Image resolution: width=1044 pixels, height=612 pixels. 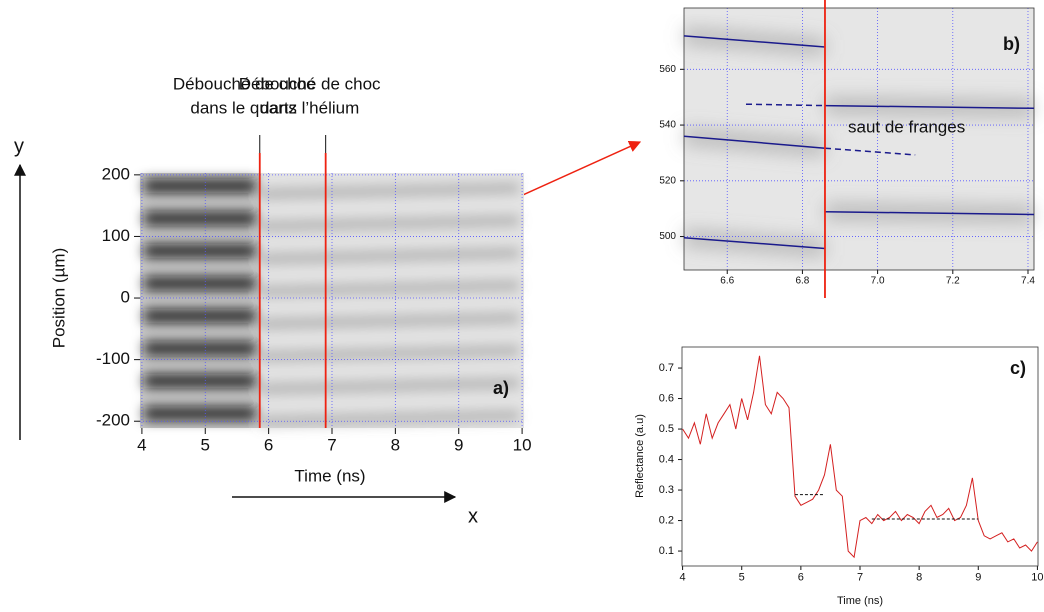 What do you see at coordinates (125, 297) in the screenshot?
I see `y-tick-label: 0` at bounding box center [125, 297].